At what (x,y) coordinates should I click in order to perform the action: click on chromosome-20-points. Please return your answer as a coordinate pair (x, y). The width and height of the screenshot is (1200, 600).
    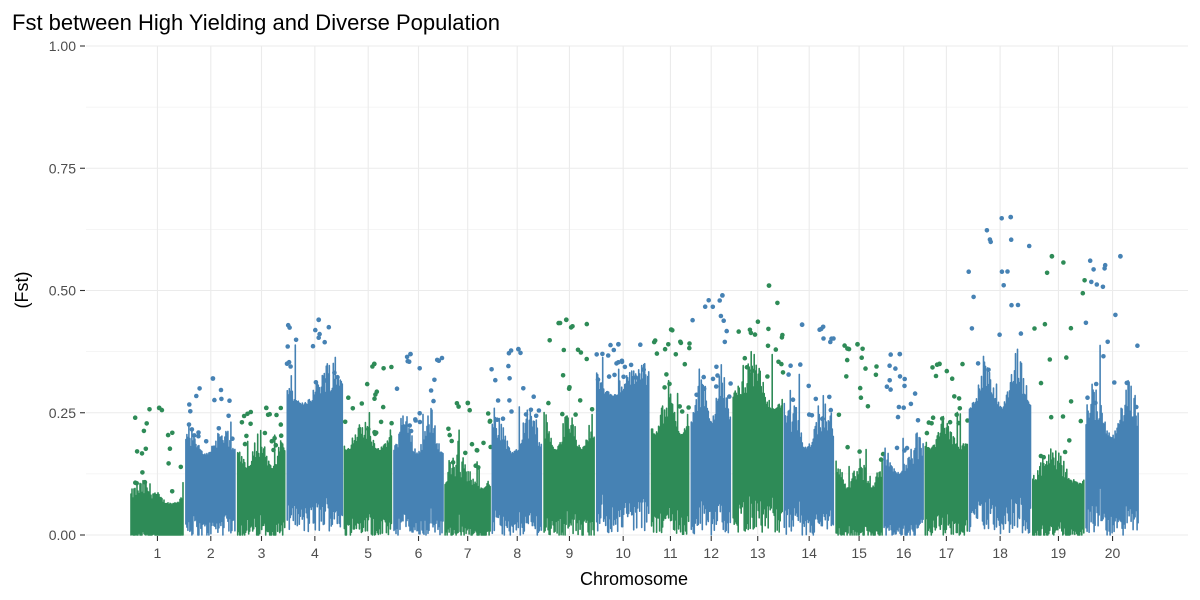
    Looking at the image, I should click on (1111, 394).